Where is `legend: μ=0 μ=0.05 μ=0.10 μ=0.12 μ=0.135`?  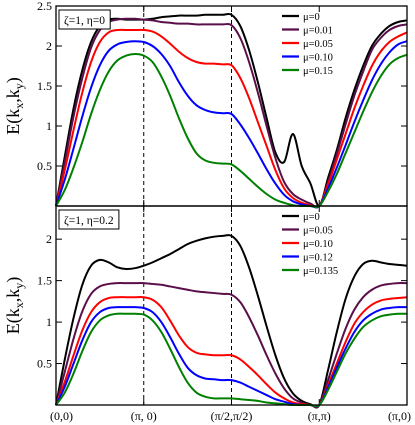 legend: μ=0 μ=0.05 μ=0.10 μ=0.12 μ=0.135 is located at coordinates (310, 244).